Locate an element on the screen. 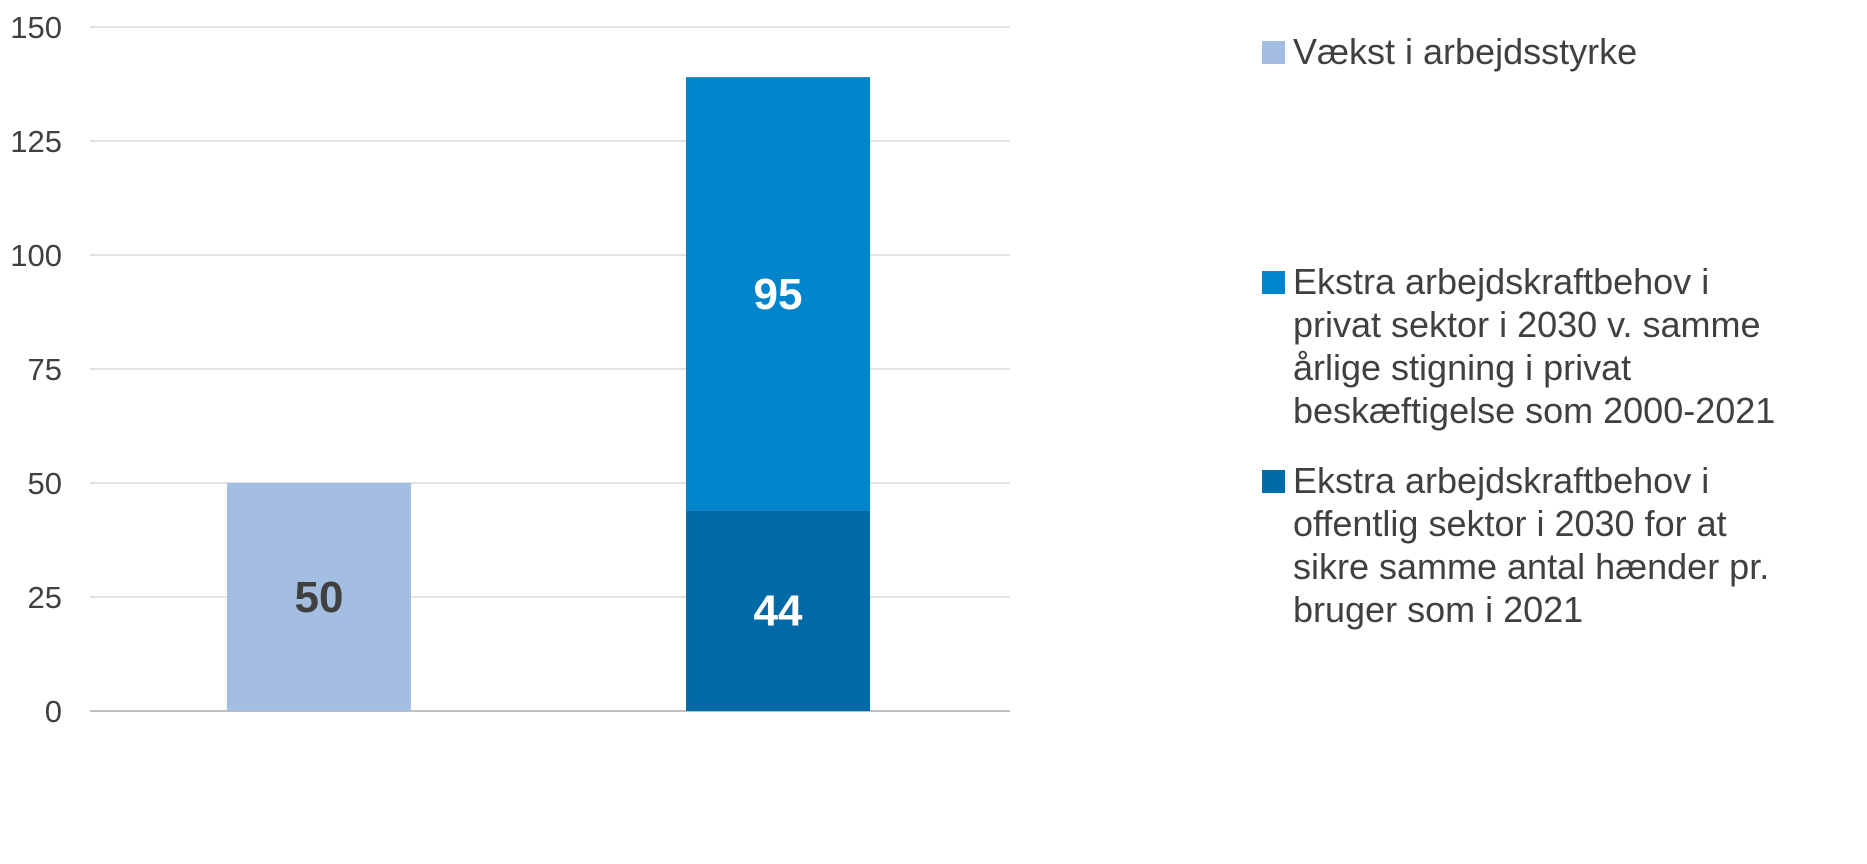 The image size is (1867, 864). data-labels: 50 44 95 is located at coordinates (549, 453).